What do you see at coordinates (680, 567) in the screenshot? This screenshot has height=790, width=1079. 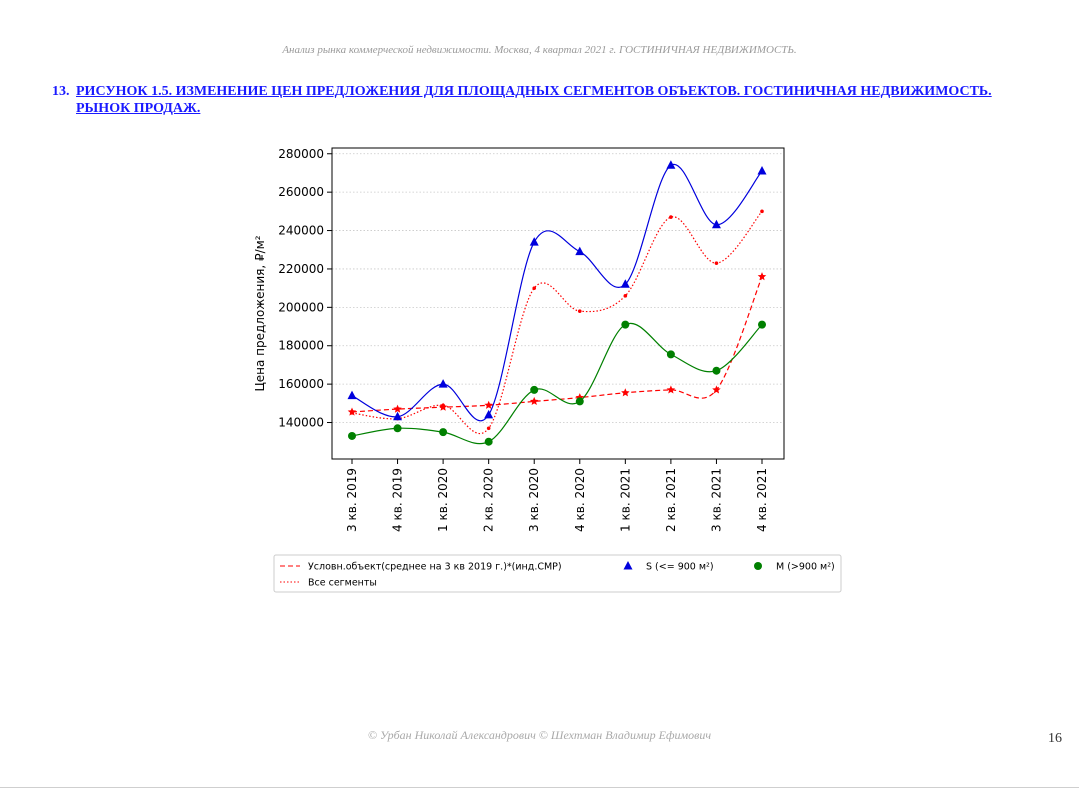 I see `legend-label: S (<= 900 м²)` at bounding box center [680, 567].